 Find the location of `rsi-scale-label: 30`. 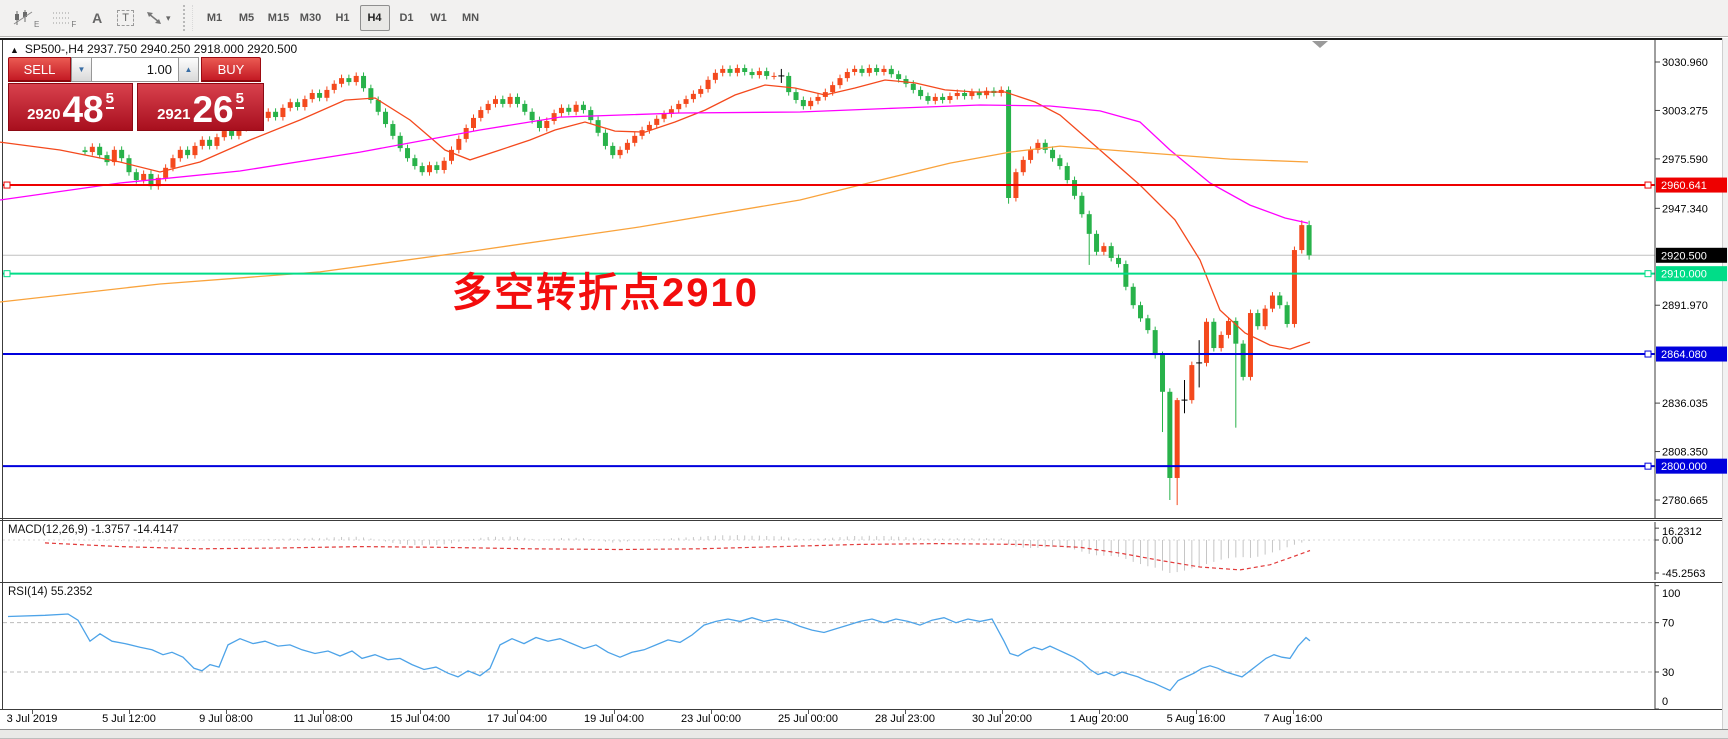

rsi-scale-label: 30 is located at coordinates (1668, 673).